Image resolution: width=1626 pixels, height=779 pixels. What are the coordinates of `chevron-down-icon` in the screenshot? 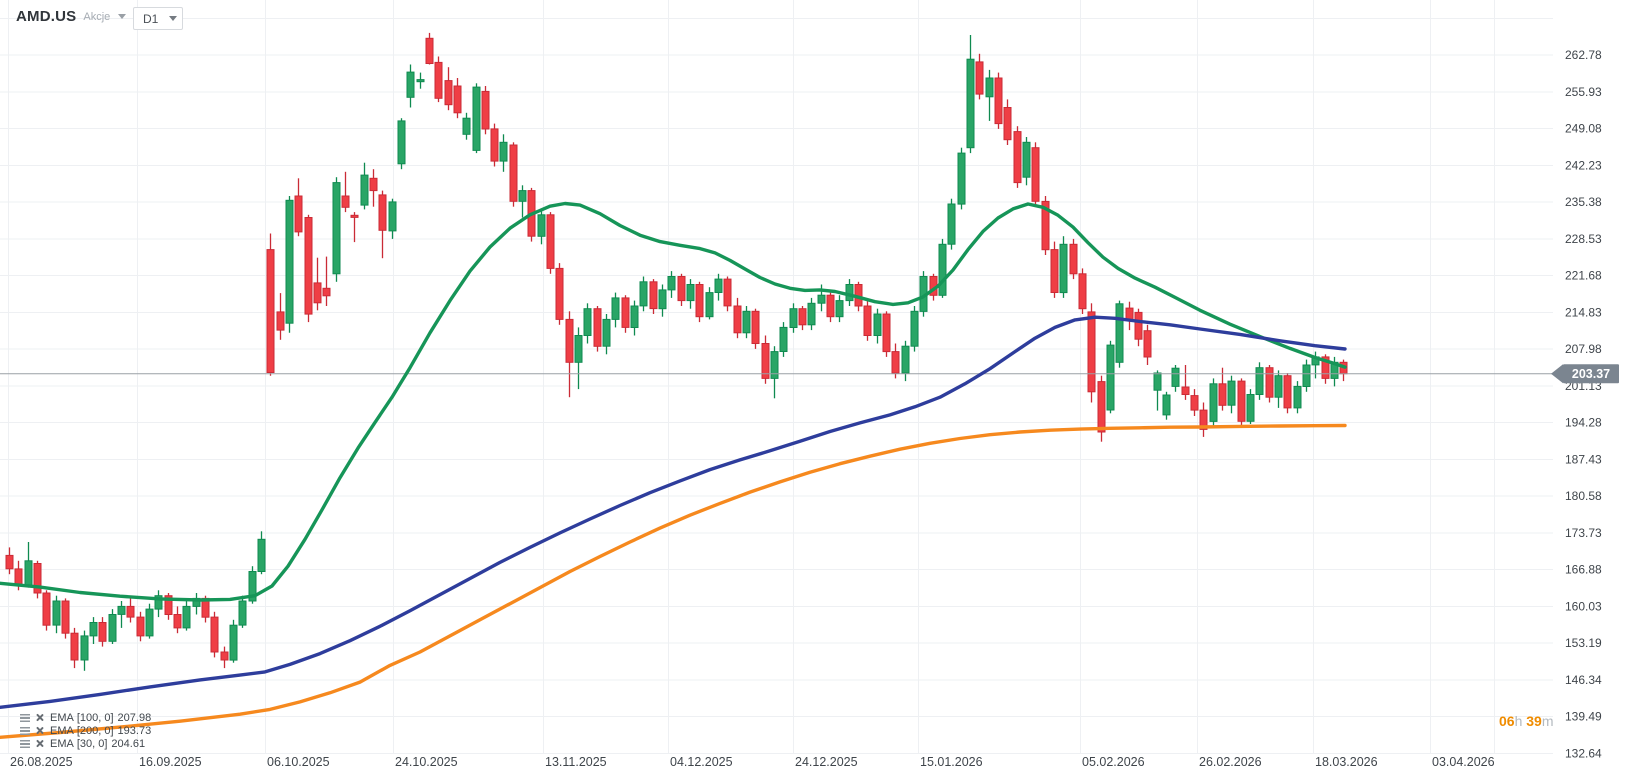 It's located at (122, 16).